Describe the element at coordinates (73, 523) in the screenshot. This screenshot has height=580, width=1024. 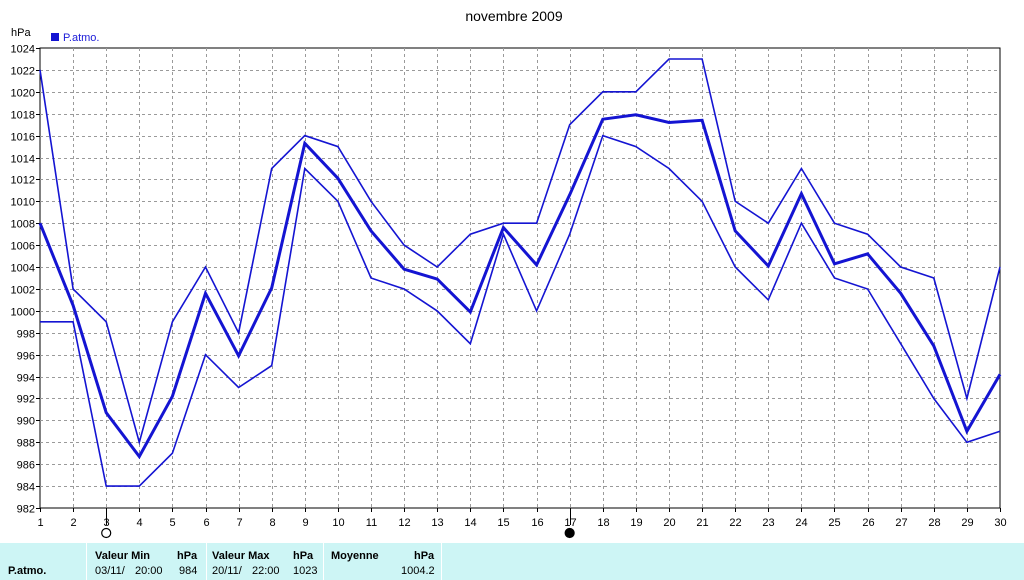
I see `x-tick-label: 2` at that location.